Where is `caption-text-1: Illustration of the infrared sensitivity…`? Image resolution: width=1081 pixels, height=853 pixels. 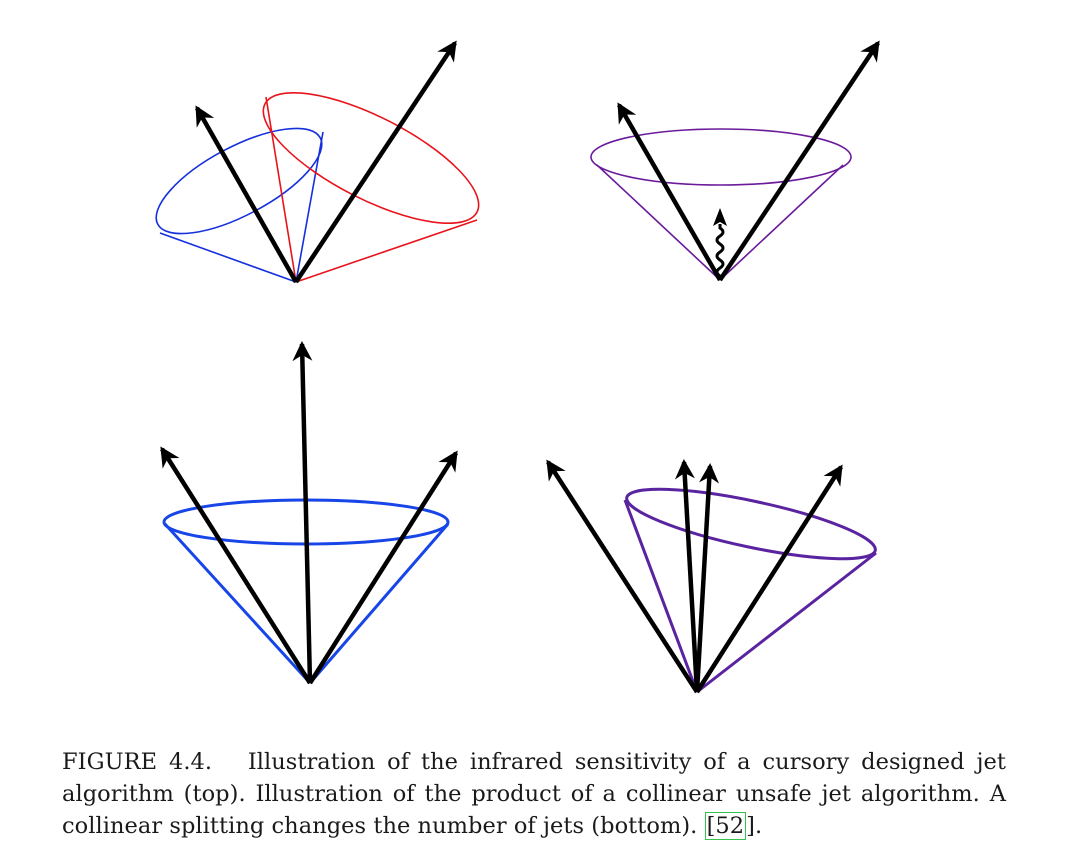
caption-text-1: Illustration of the infrared sensitivity… is located at coordinates (626, 762).